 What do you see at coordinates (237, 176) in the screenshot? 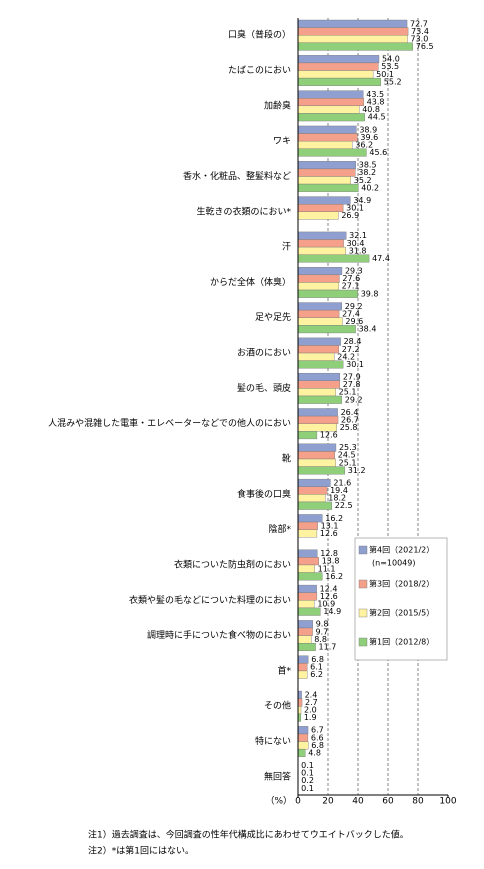
I see `category-label: 香水・化粧品、整髪料など` at bounding box center [237, 176].